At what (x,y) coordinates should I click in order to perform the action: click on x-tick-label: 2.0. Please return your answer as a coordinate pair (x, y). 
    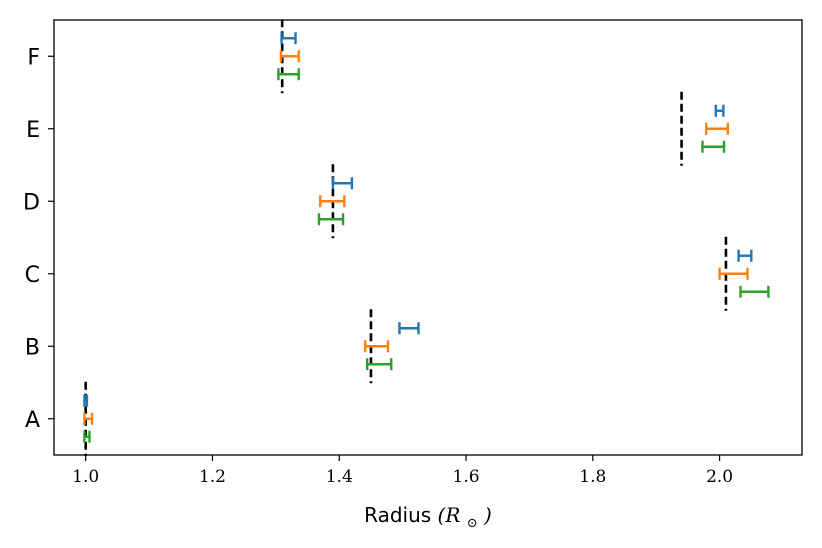
    Looking at the image, I should click on (719, 477).